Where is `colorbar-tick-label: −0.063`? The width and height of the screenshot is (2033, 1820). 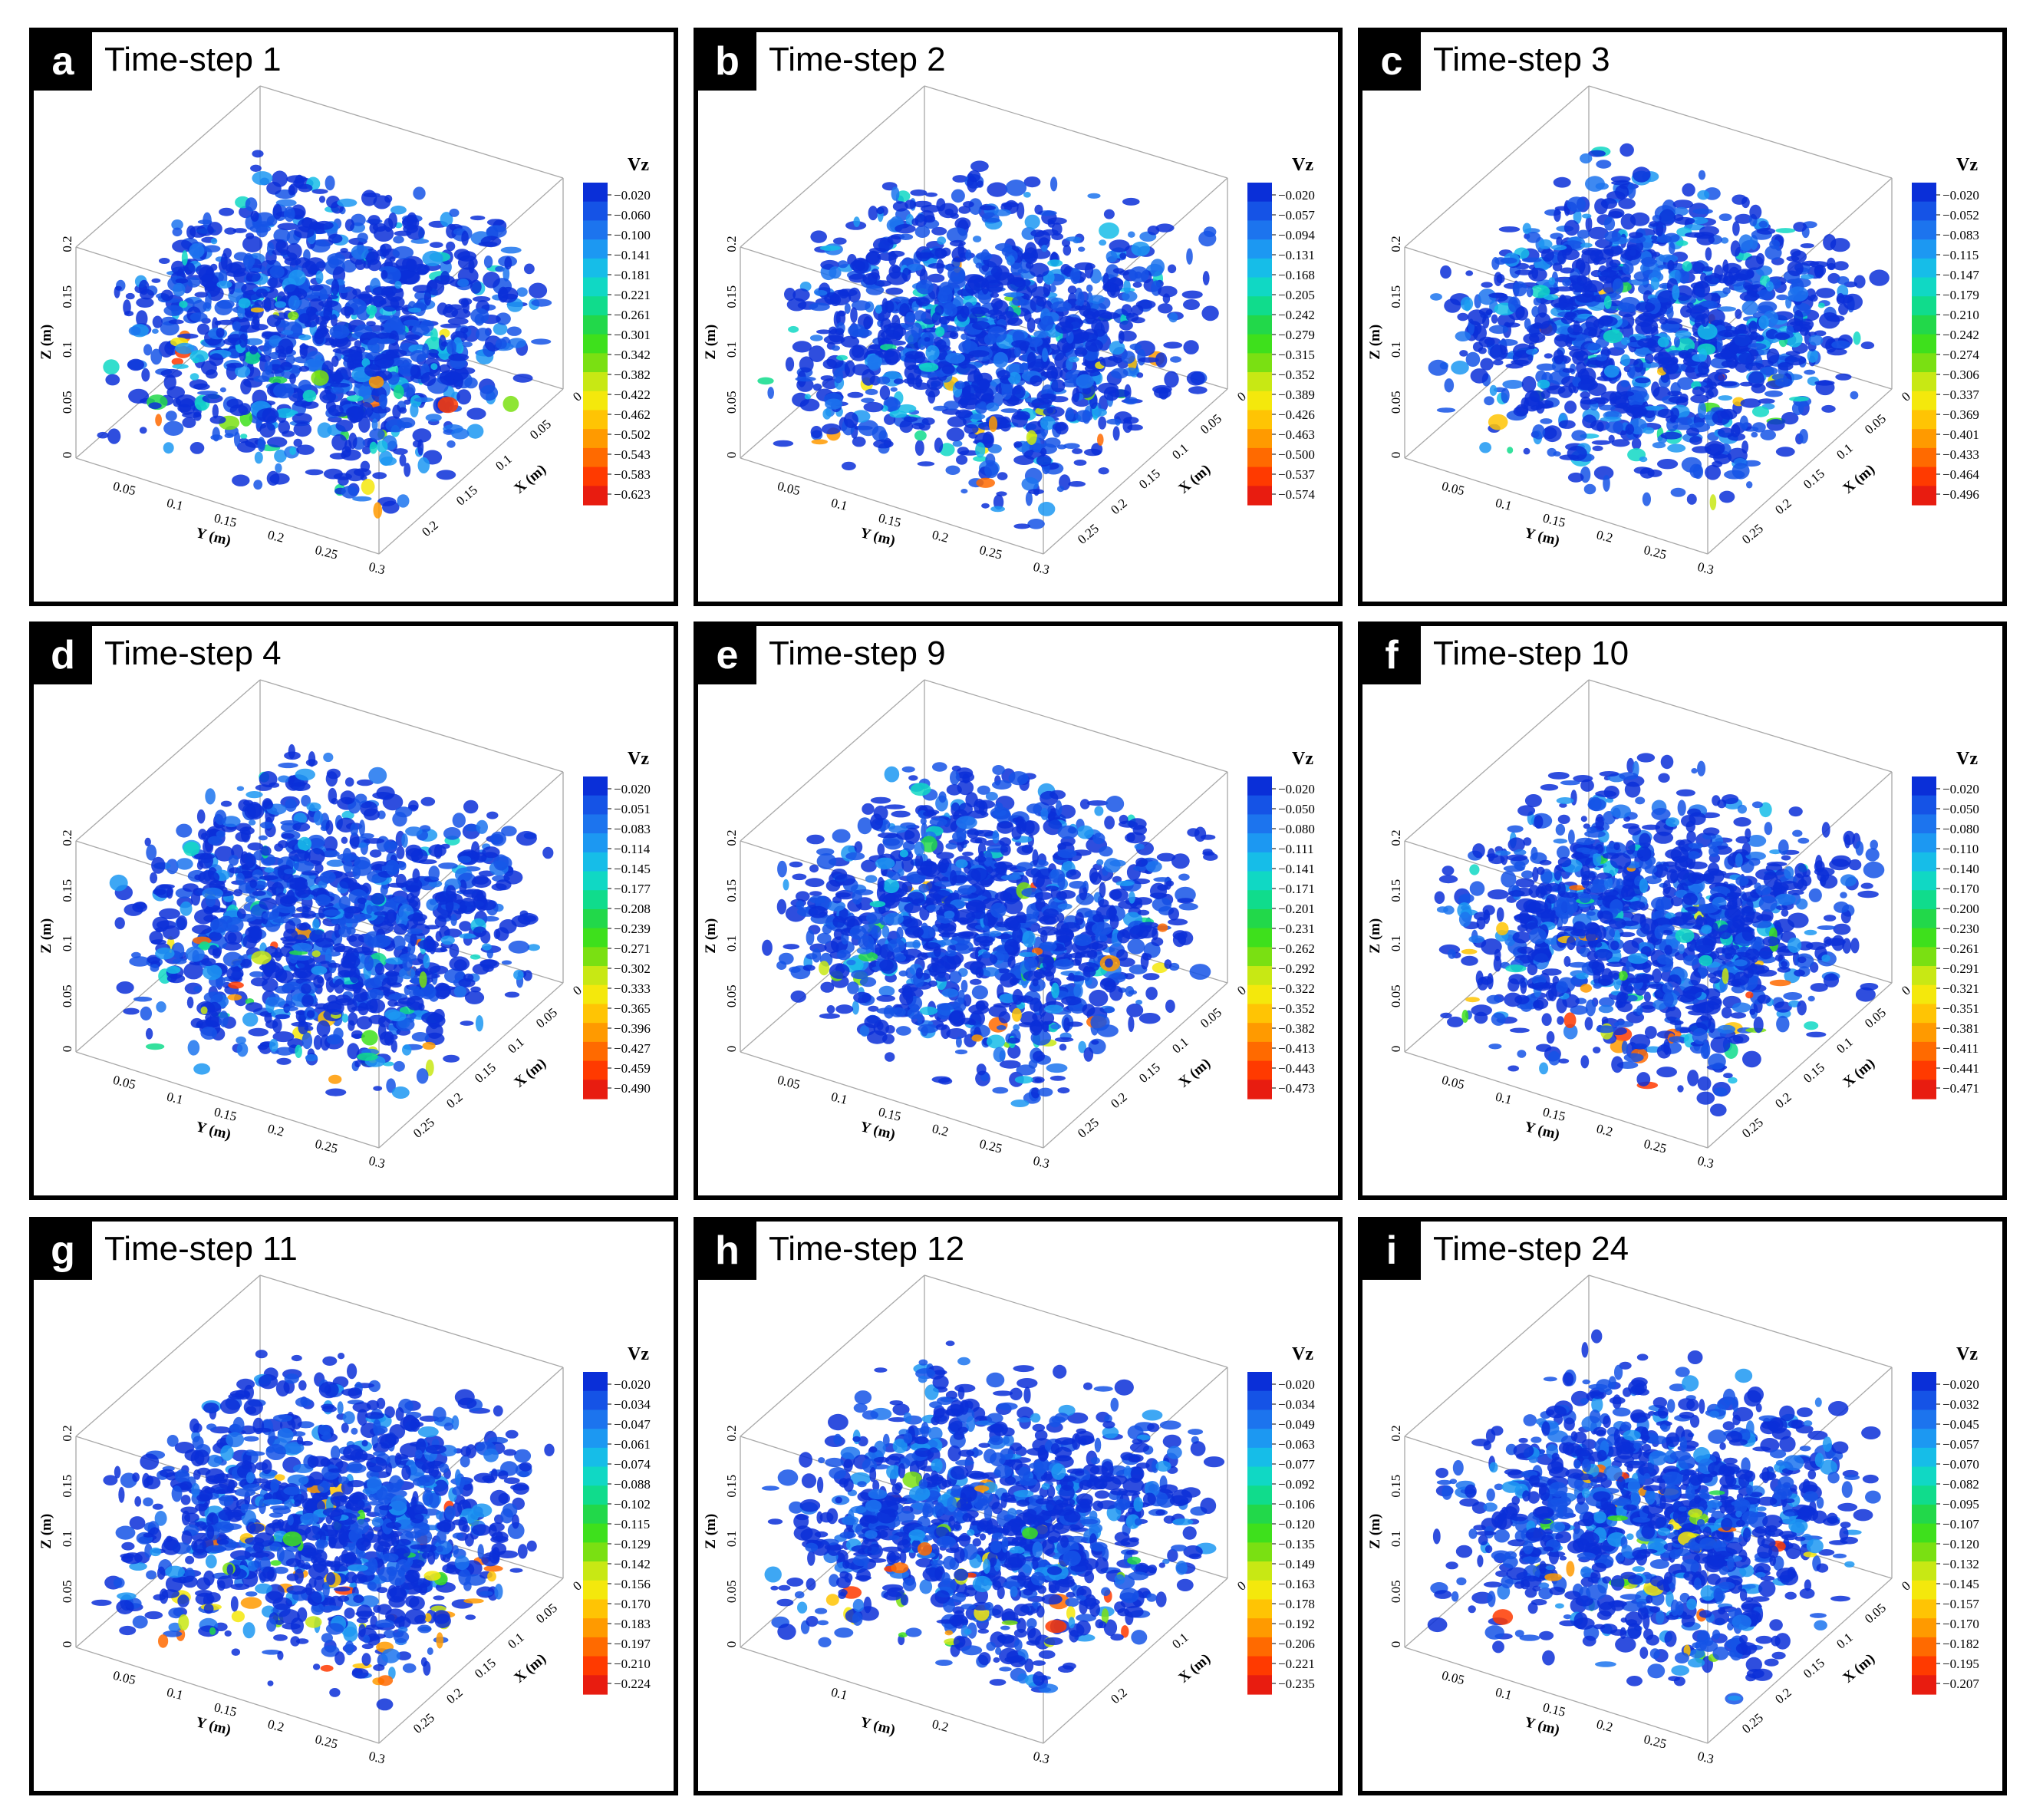 colorbar-tick-label: −0.063 is located at coordinates (1296, 1444).